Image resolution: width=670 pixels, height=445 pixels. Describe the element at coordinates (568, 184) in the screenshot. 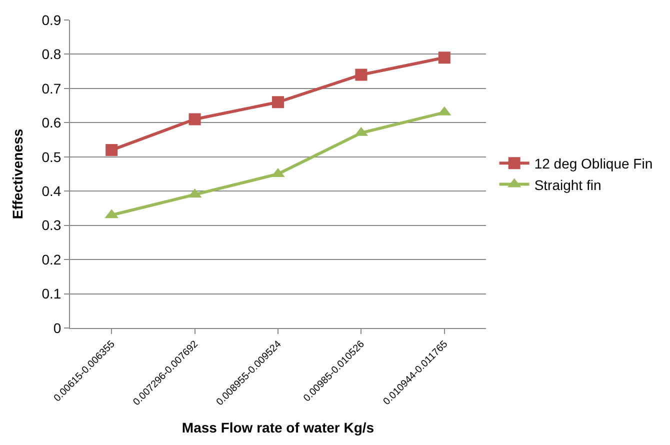

I see `legend-label: Straight fin` at that location.